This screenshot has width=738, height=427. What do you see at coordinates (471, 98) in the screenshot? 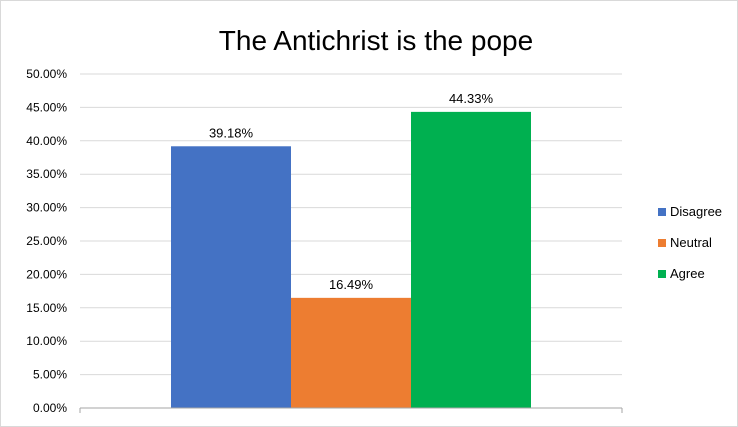
I see `data-label-agree: 44.33%` at bounding box center [471, 98].